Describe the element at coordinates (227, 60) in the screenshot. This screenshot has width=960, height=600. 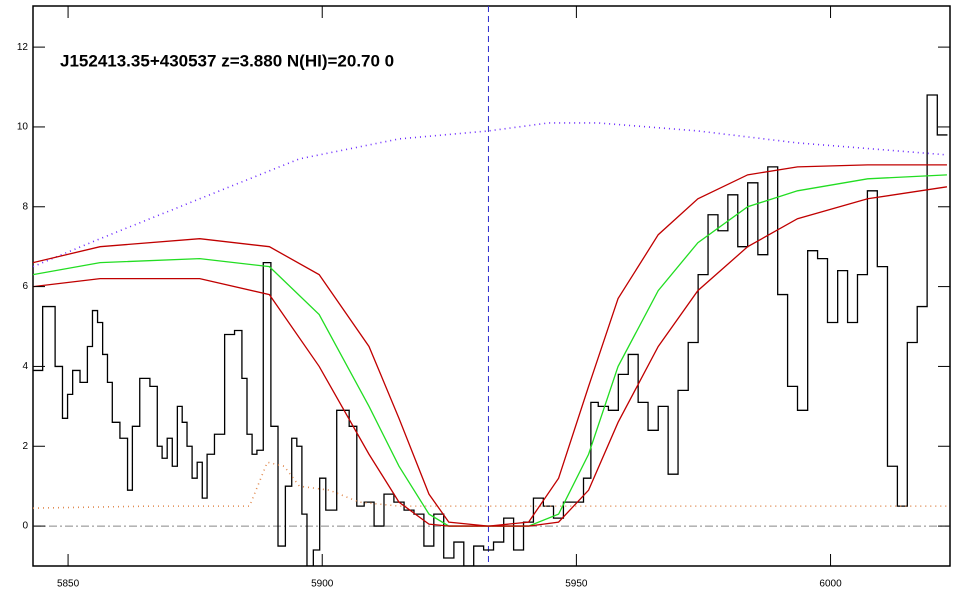
I see `chart-title: J152413.35+430537 z=3.880 N(HI)=20.70 0` at that location.